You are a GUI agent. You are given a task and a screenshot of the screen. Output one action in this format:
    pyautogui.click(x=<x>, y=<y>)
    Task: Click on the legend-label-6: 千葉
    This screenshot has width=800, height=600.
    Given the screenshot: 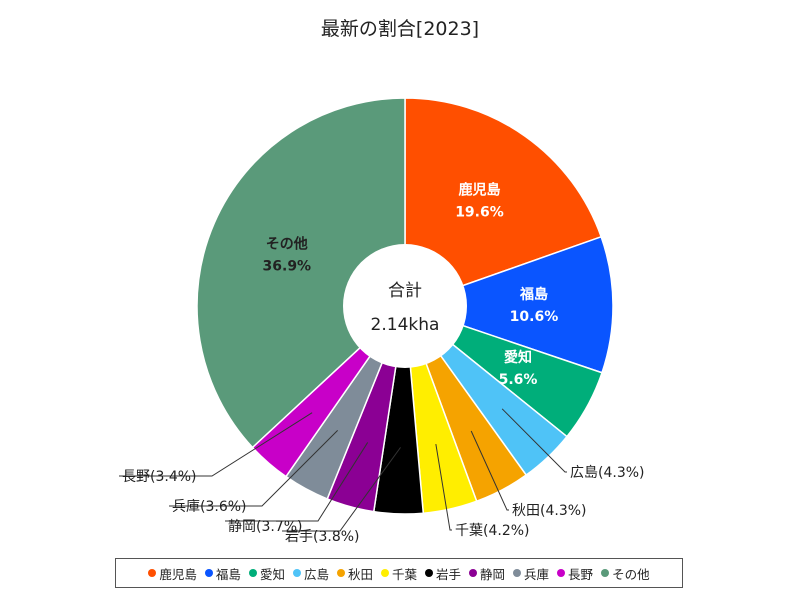 What is the action you would take?
    pyautogui.click(x=404, y=574)
    